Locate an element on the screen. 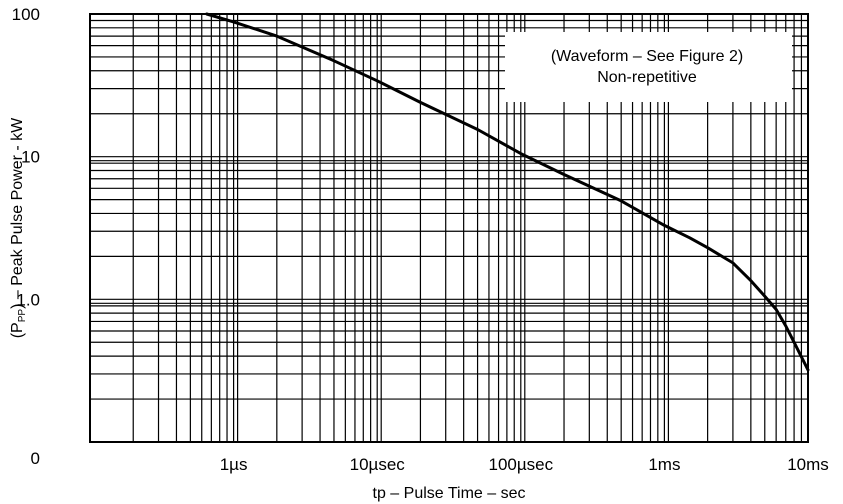 The height and width of the screenshot is (504, 843). y-axis-label: (PPP) – Peak Pulse Power - kW is located at coordinates (18, 227).